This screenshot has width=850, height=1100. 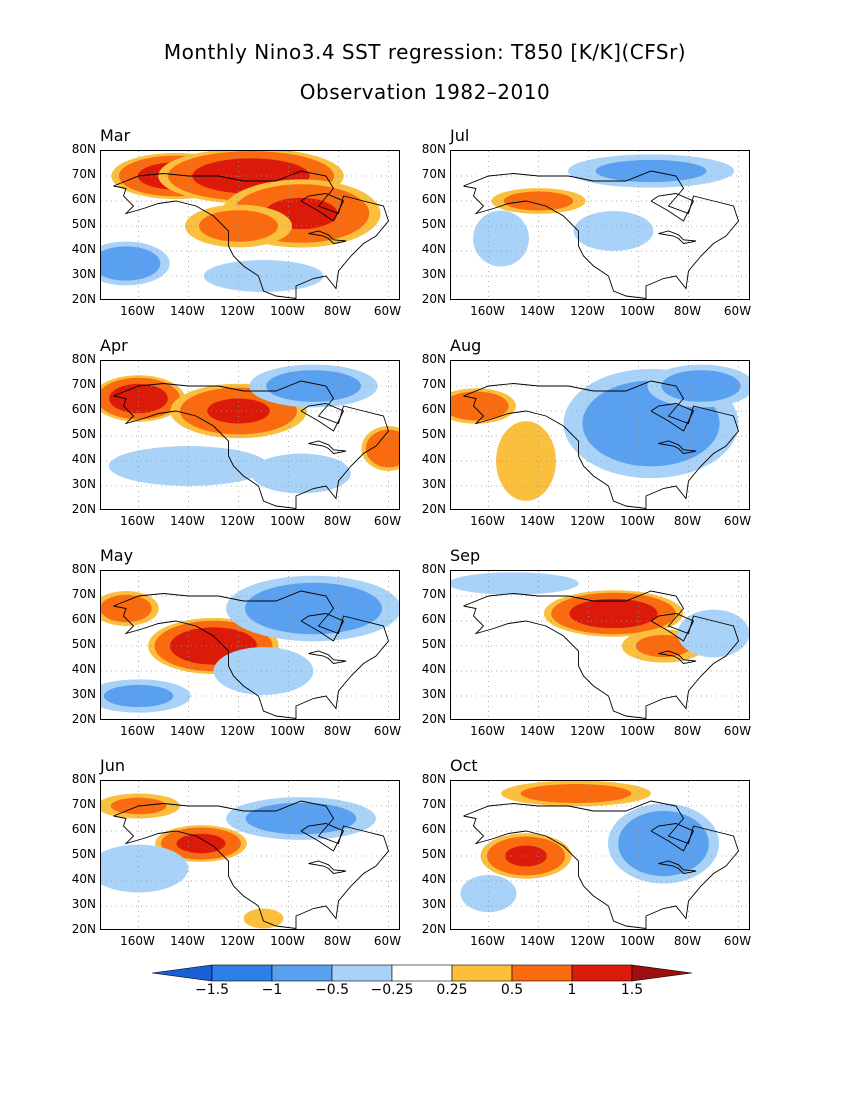 I want to click on map-panel-aug, so click(x=600, y=435).